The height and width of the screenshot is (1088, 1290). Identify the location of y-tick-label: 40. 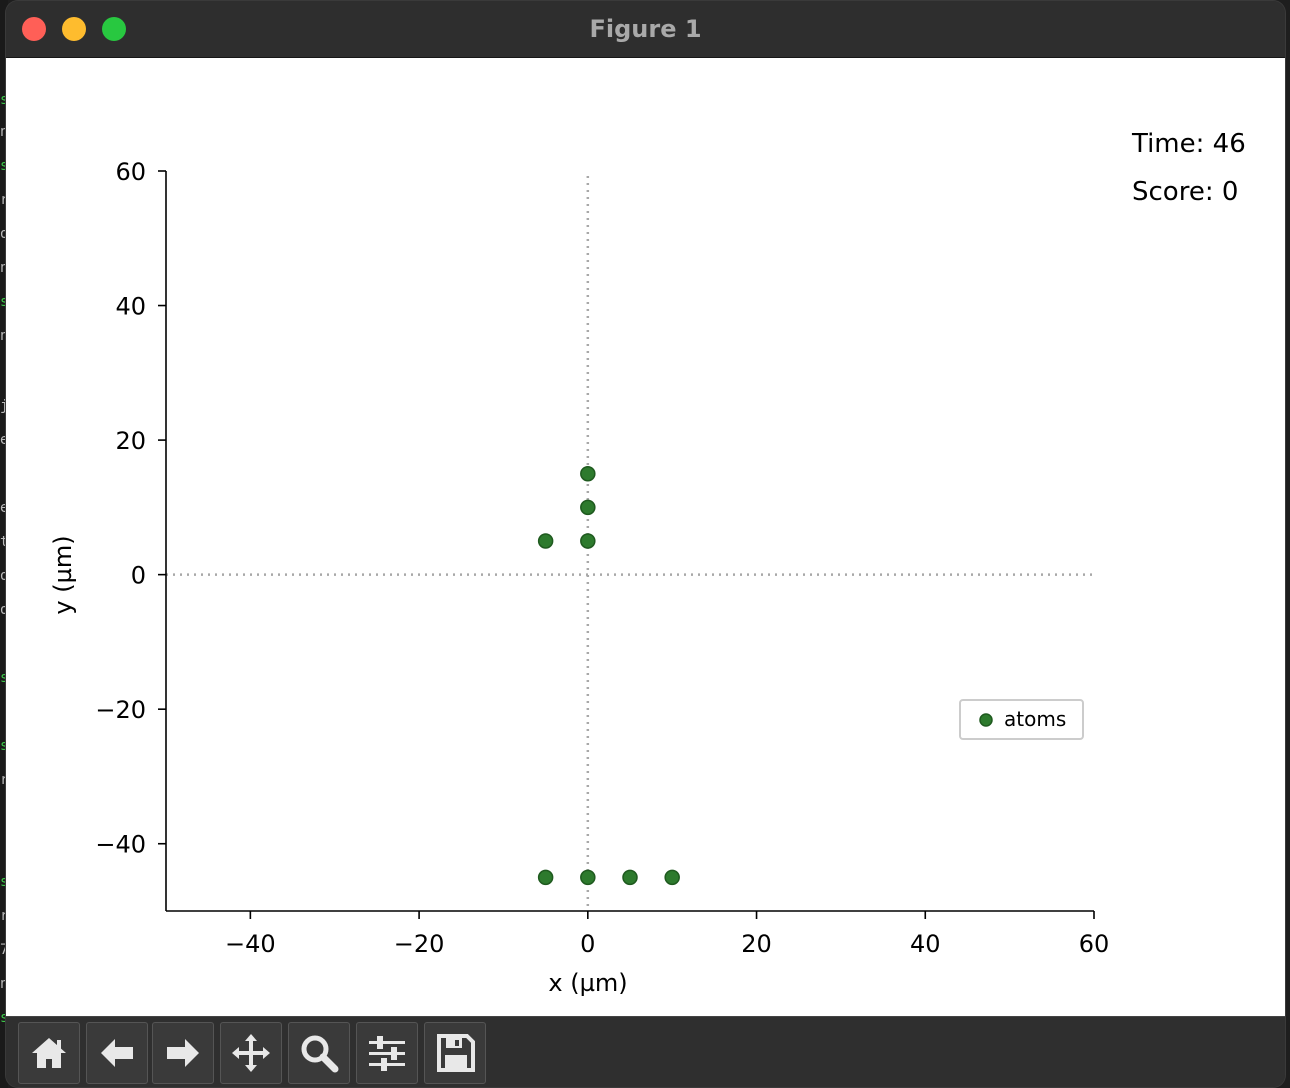
(130, 307).